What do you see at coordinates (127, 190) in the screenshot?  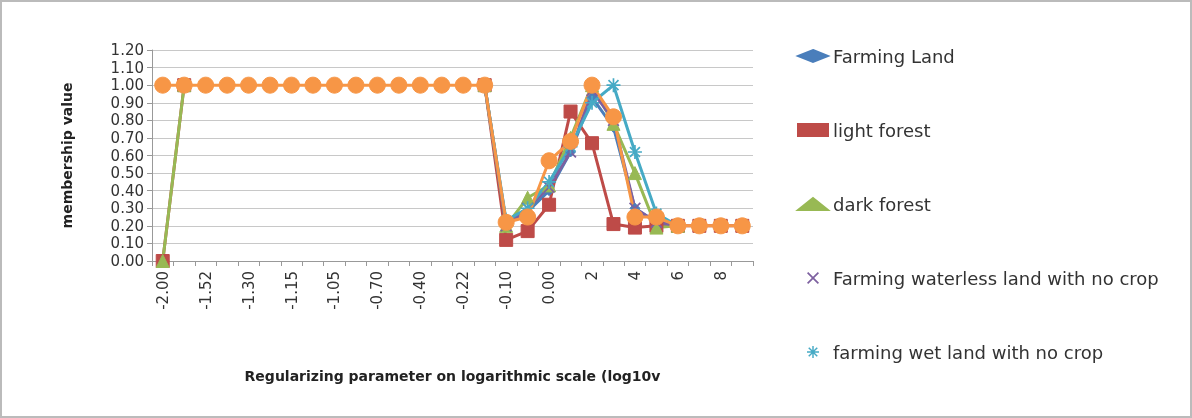 I see `y-tick-label: 0.40` at bounding box center [127, 190].